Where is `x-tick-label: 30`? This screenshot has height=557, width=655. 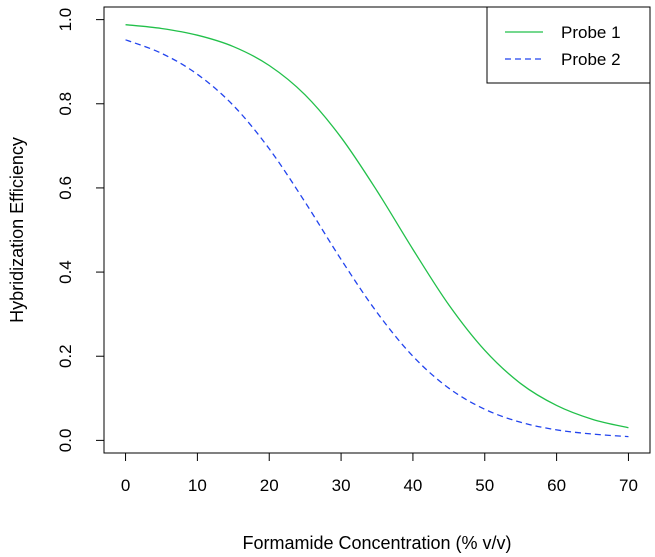 x-tick-label: 30 is located at coordinates (341, 485).